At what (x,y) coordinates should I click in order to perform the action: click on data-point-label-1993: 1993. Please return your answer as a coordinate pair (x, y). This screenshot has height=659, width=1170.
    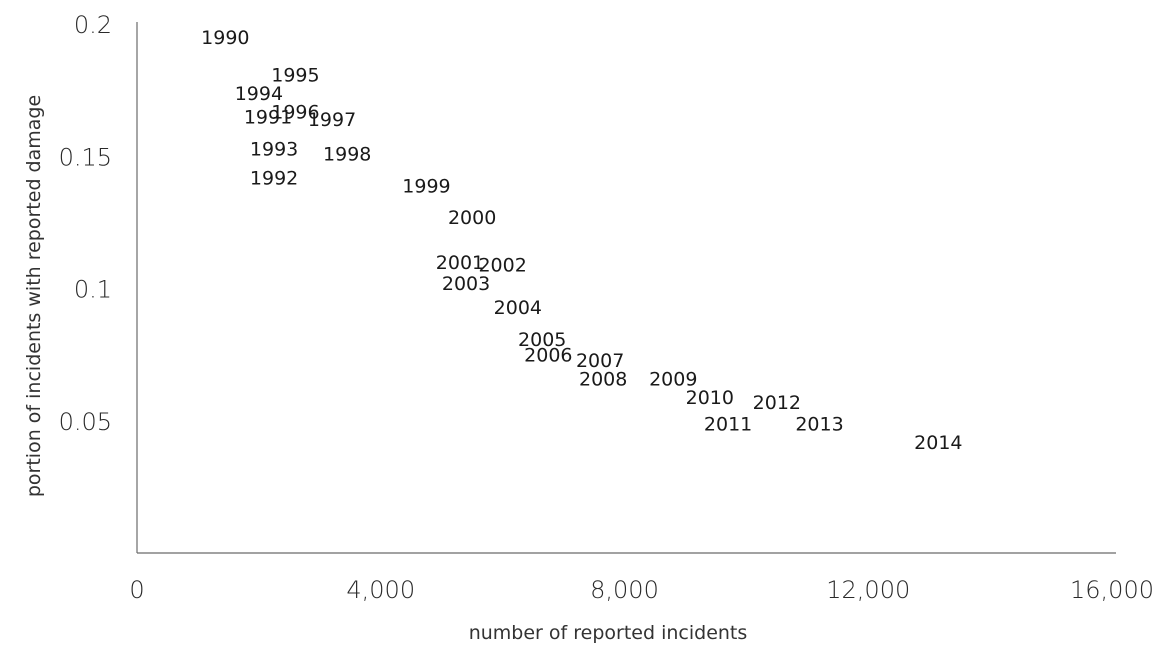
    Looking at the image, I should click on (274, 149).